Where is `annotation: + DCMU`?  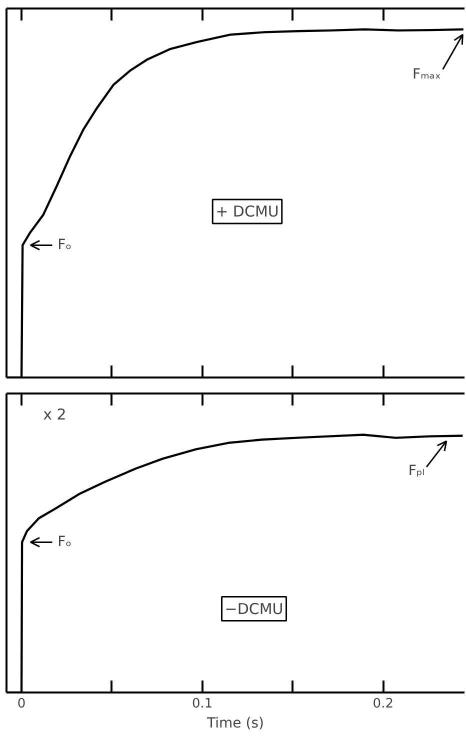
annotation: + DCMU is located at coordinates (247, 211).